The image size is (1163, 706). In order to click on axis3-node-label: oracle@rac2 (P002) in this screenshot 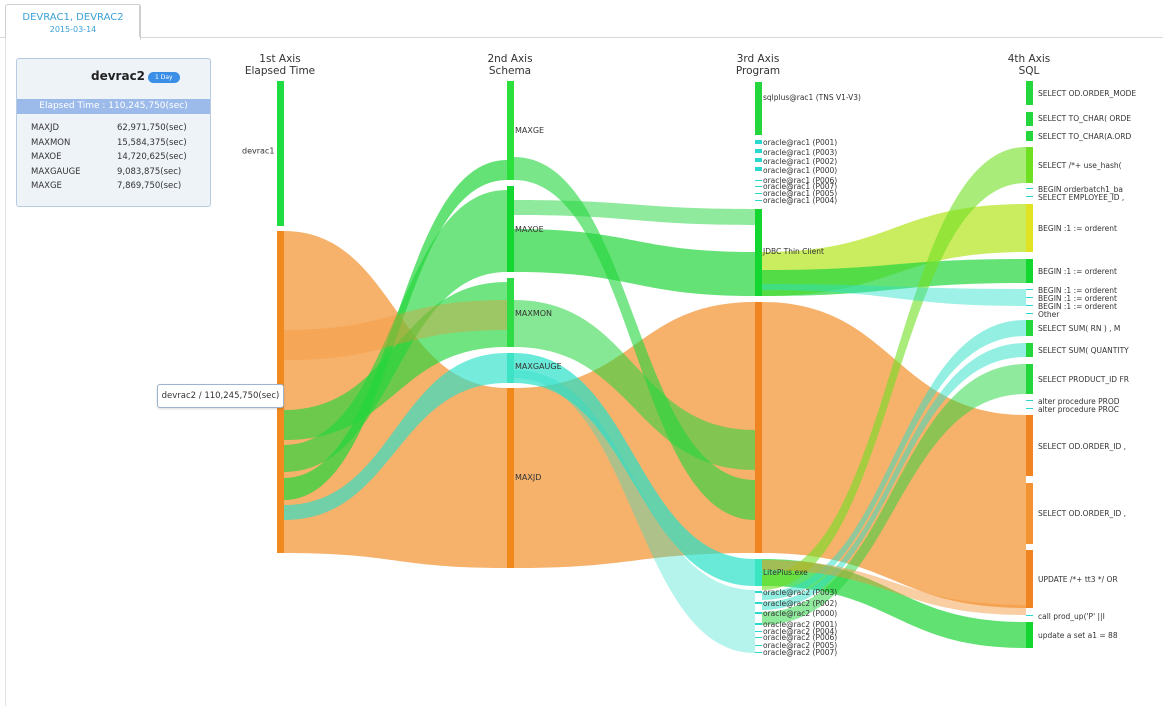, I will do `click(800, 603)`.